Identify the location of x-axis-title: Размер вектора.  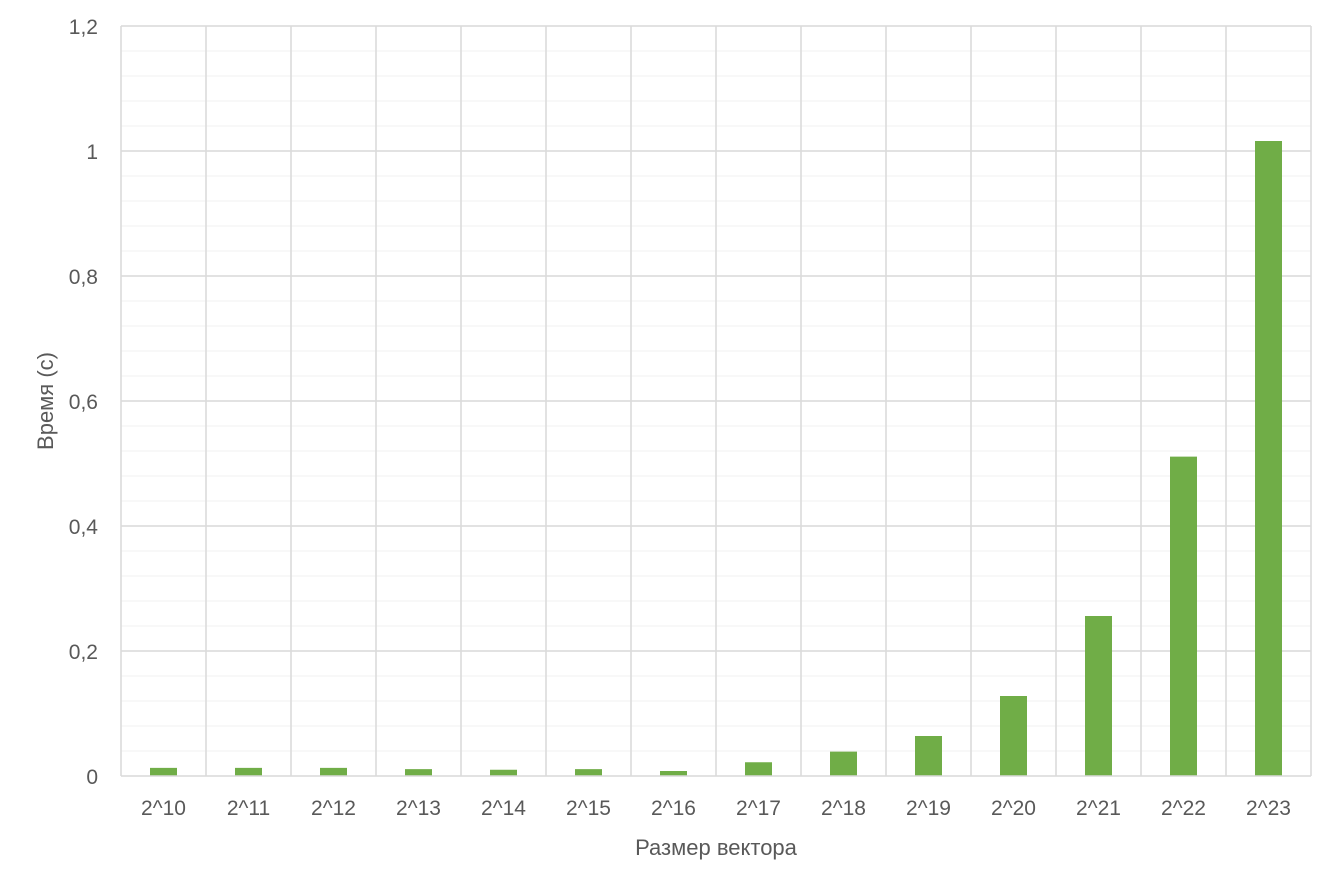
(716, 847).